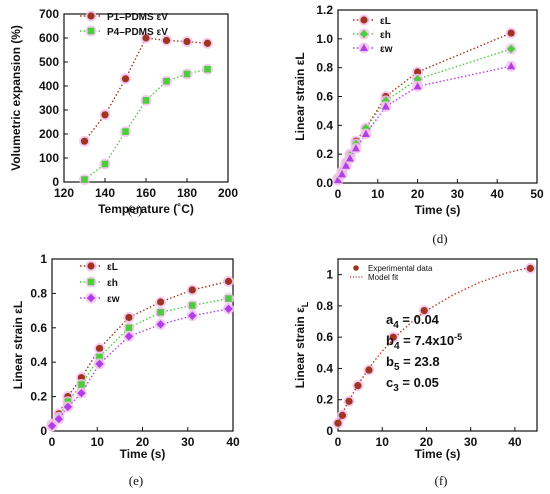 The height and width of the screenshot is (494, 550). What do you see at coordinates (49, 86) in the screenshot?
I see `y-tick-label: 400` at bounding box center [49, 86].